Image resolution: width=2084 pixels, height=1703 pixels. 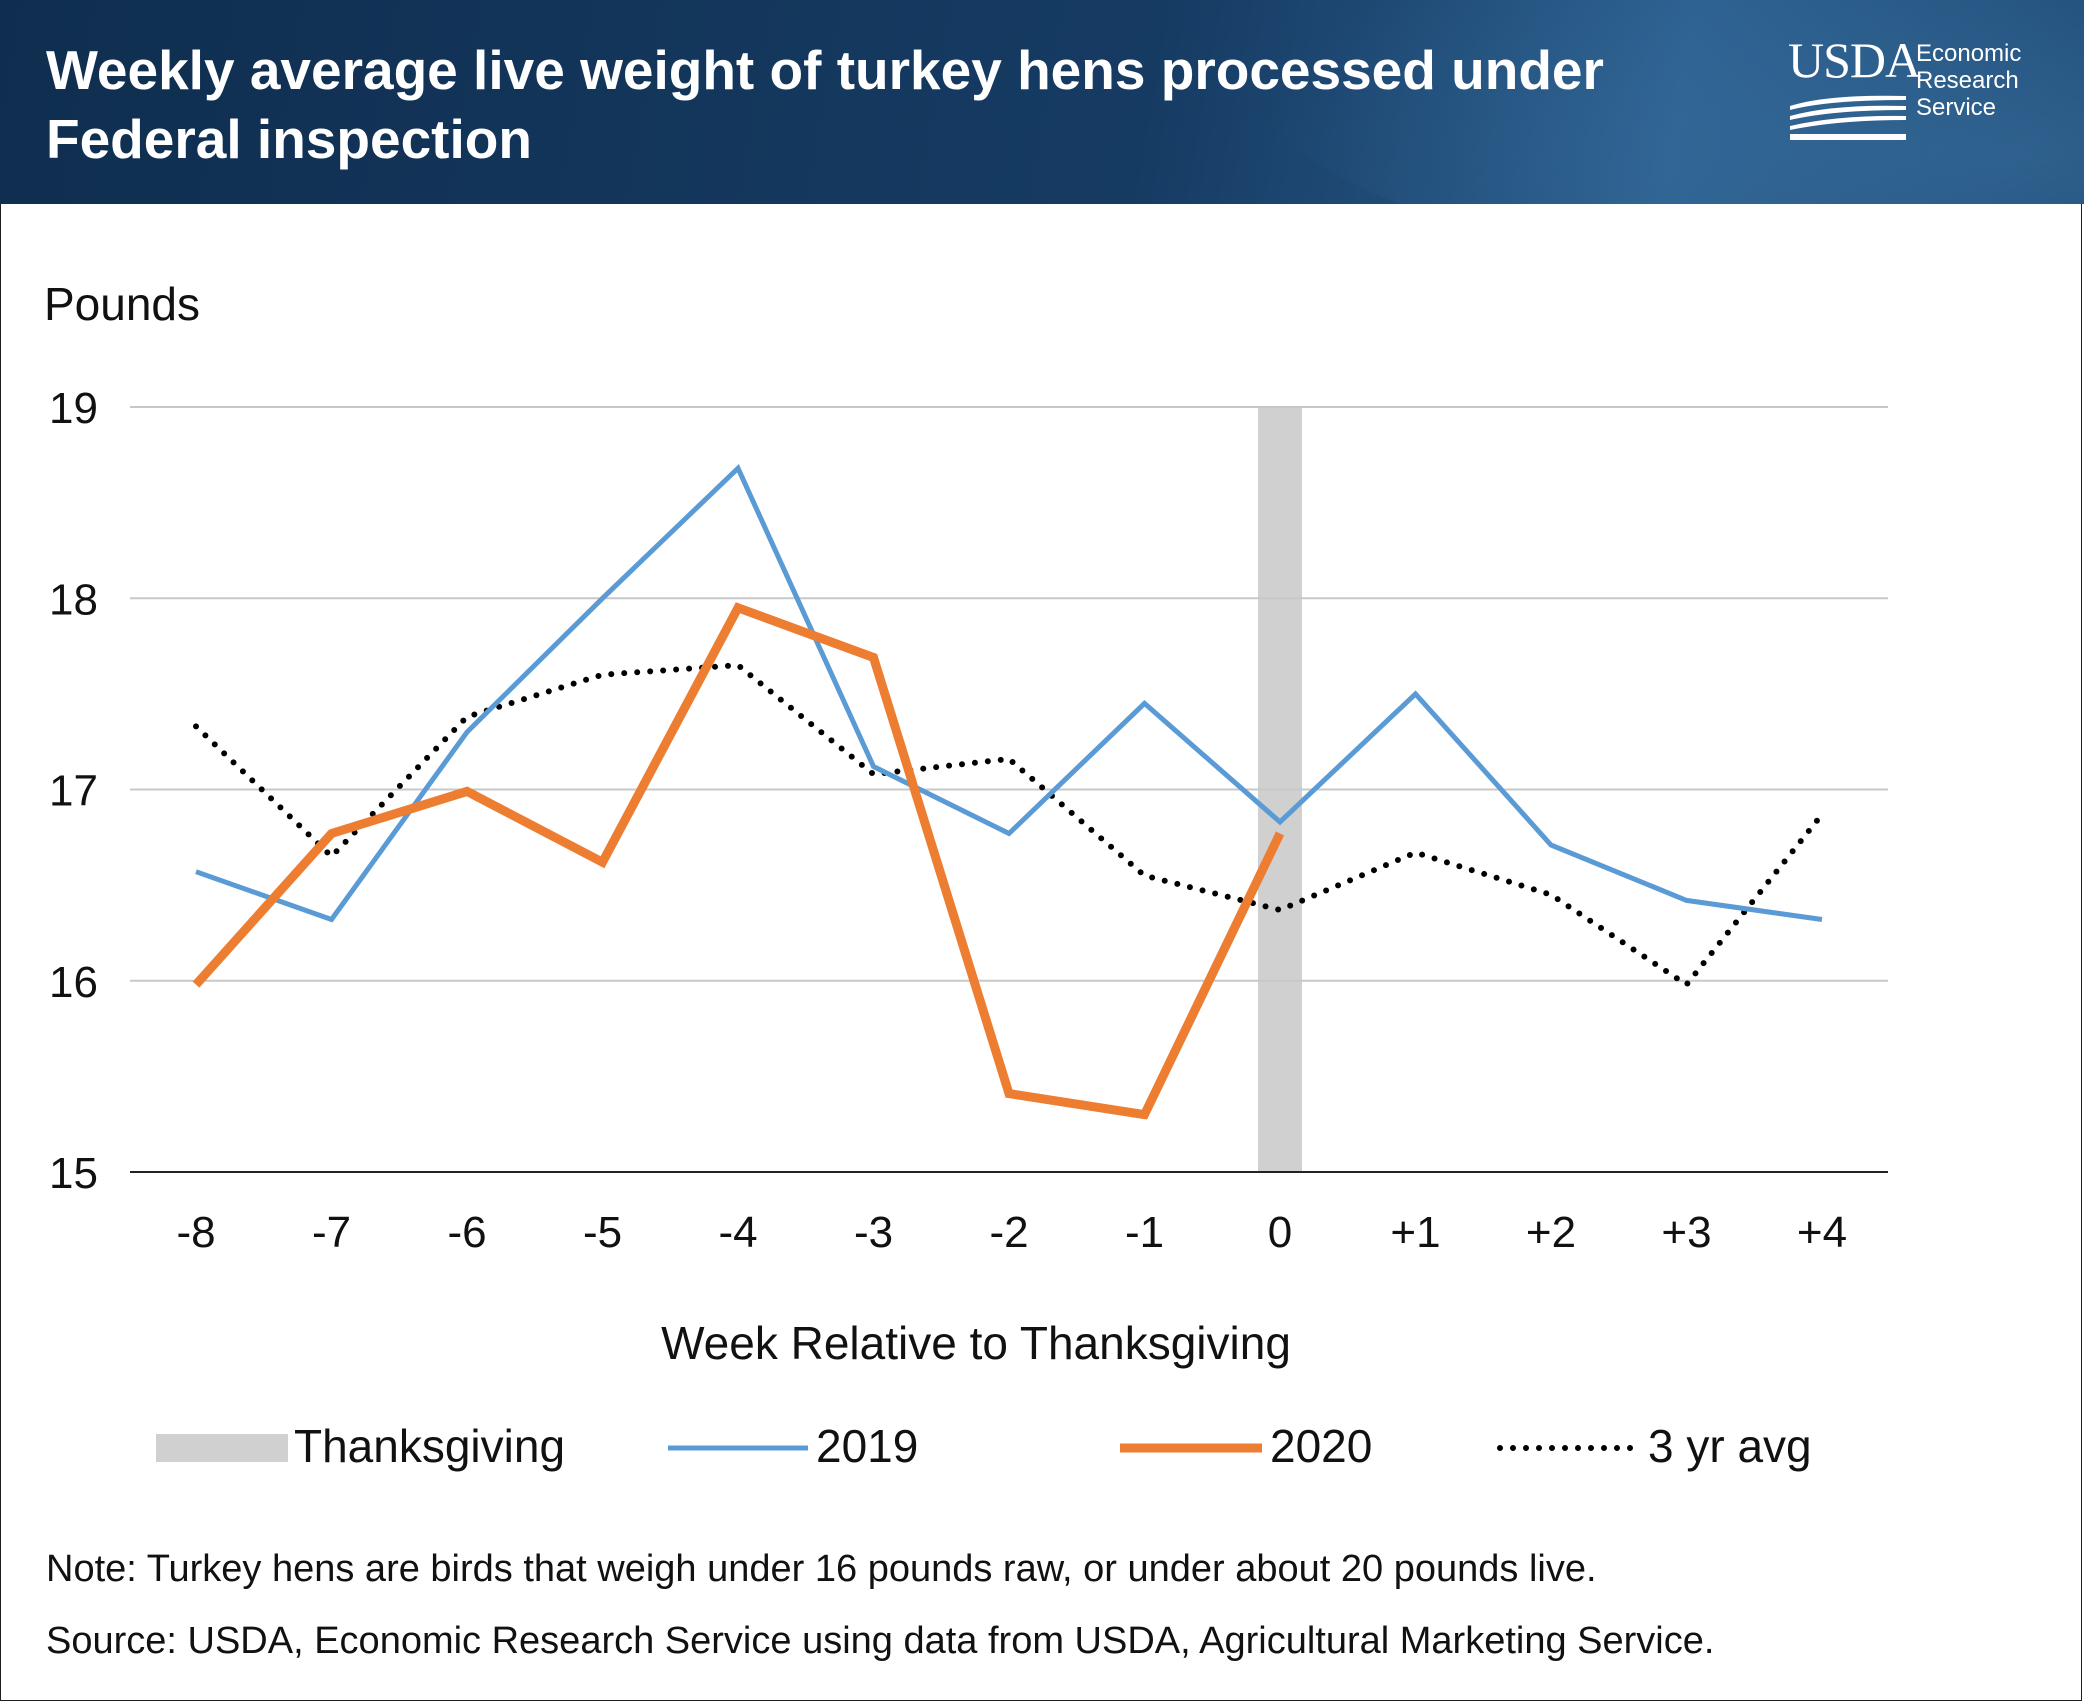 I want to click on logo-line-economic: Economic, so click(x=1969, y=53).